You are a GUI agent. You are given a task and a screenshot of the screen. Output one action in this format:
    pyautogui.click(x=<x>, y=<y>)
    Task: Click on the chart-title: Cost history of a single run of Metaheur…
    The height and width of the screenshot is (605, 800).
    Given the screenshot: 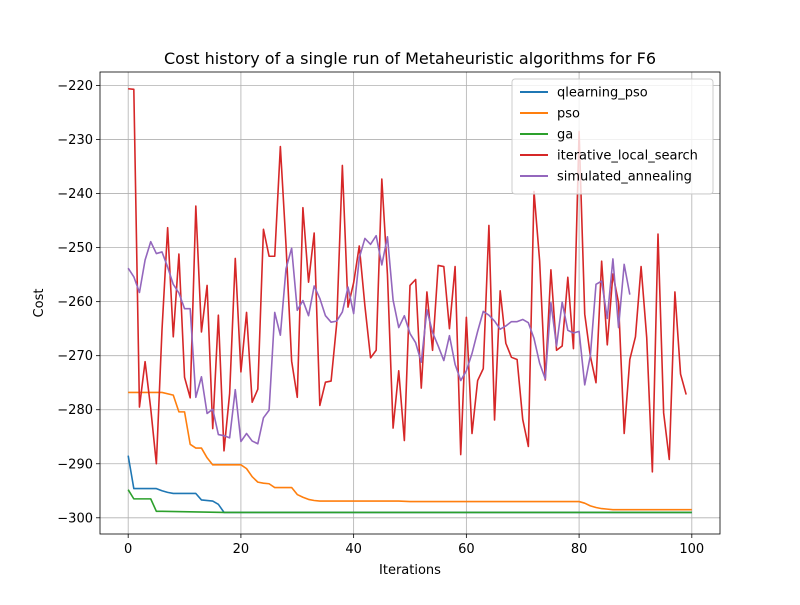 What is the action you would take?
    pyautogui.click(x=410, y=58)
    